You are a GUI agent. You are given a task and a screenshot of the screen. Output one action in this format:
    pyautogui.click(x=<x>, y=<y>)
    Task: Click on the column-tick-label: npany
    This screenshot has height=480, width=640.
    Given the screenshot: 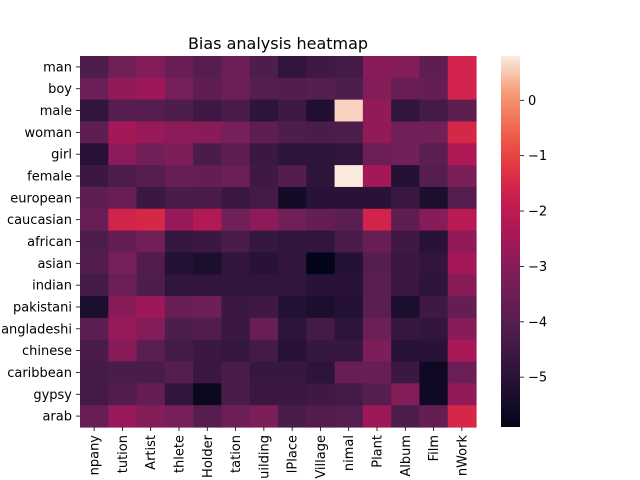 What is the action you would take?
    pyautogui.click(x=95, y=455)
    